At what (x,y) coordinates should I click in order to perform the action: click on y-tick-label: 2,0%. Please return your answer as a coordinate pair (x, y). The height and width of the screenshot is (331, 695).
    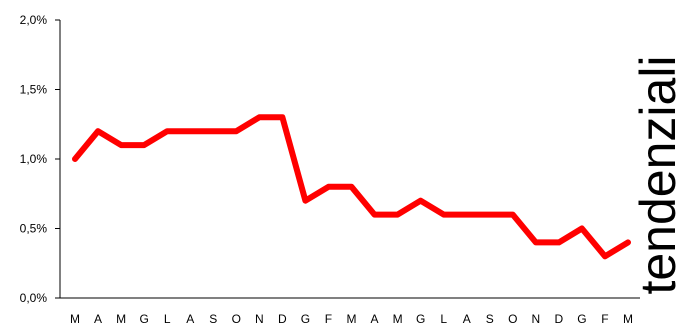
    Looking at the image, I should click on (34, 20).